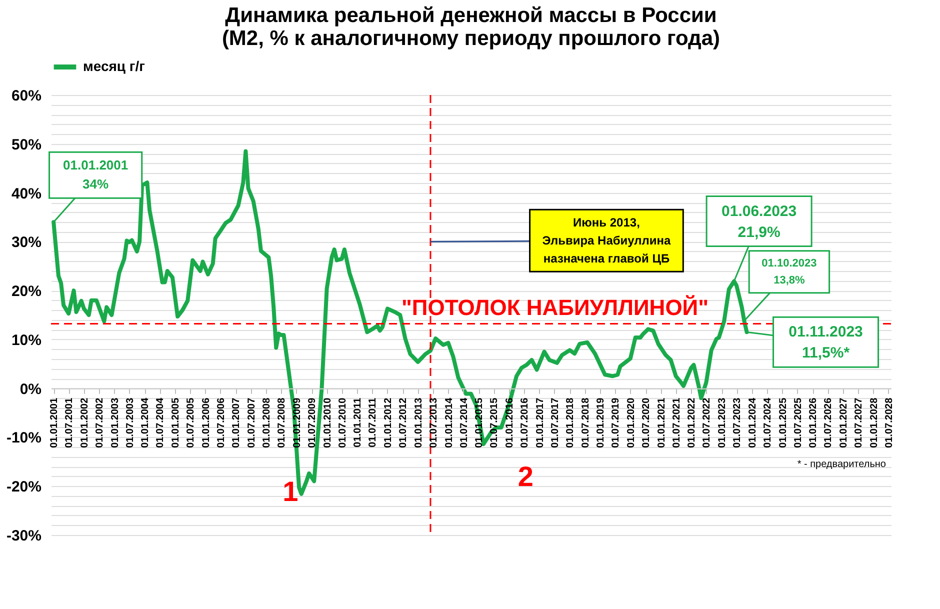 This screenshot has width=940, height=609. I want to click on x-tick-label: 01.07.2019, so click(616, 422).